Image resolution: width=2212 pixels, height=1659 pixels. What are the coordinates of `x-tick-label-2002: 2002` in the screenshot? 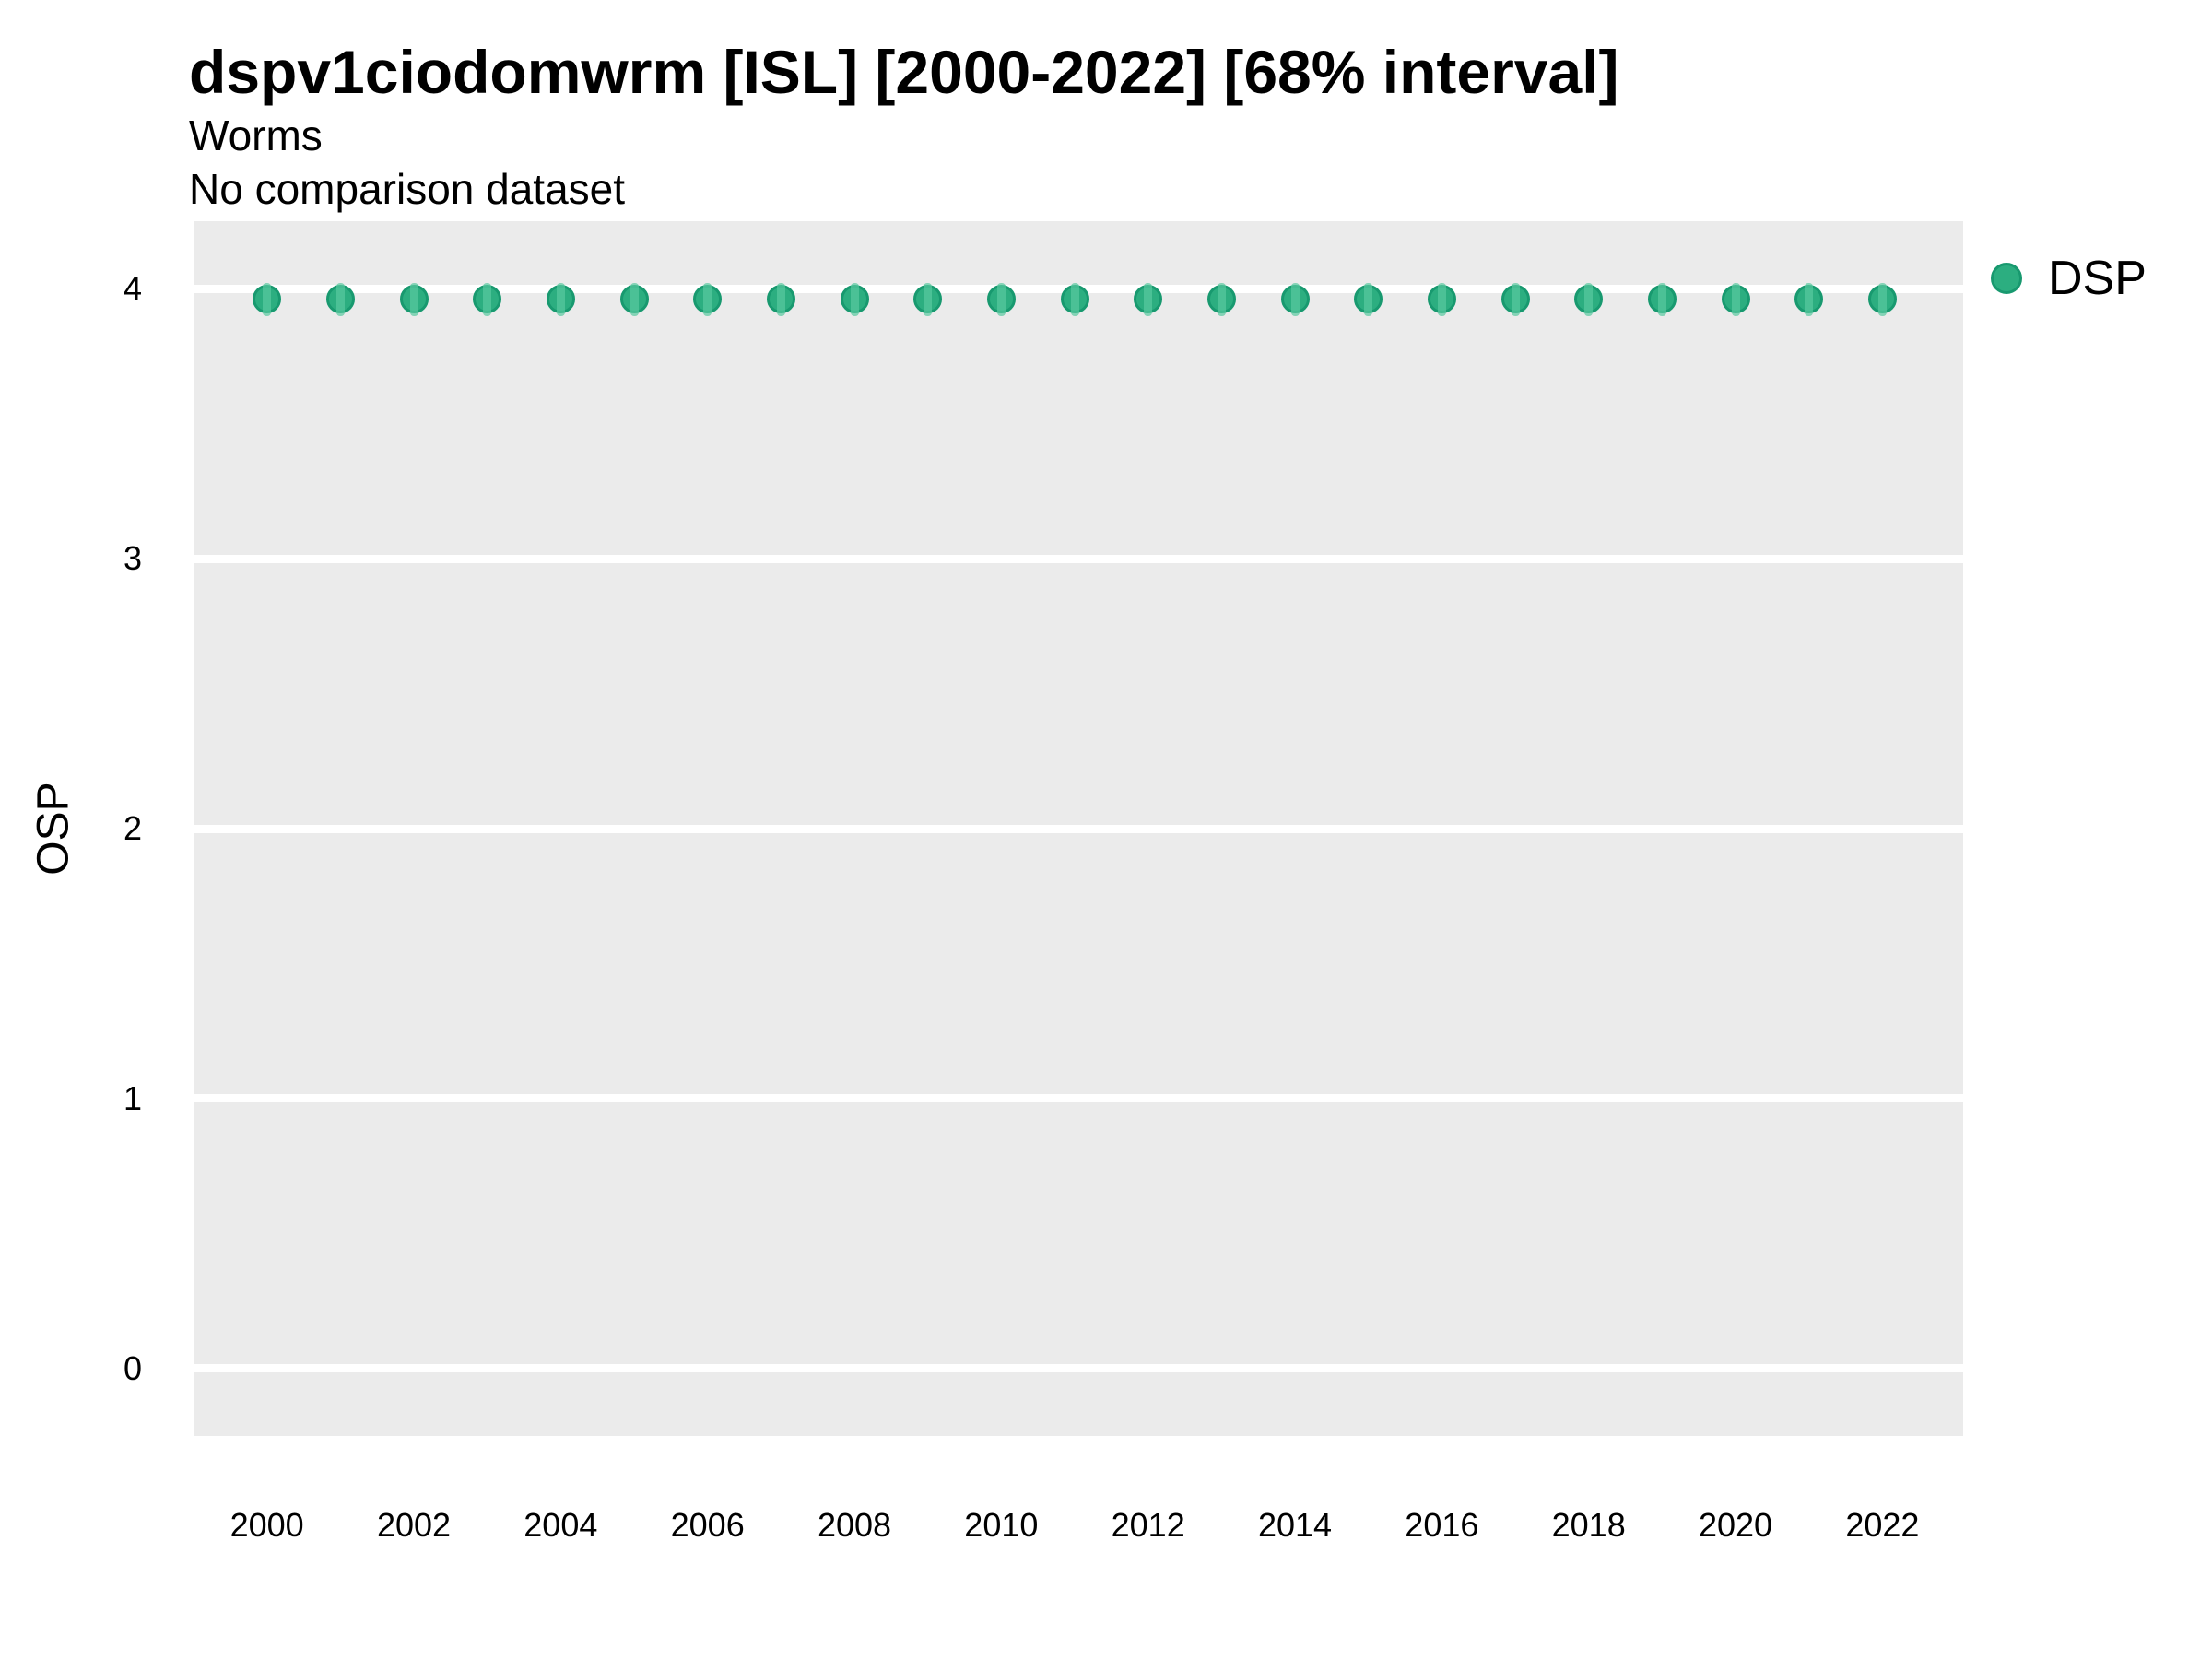 It's located at (414, 1525).